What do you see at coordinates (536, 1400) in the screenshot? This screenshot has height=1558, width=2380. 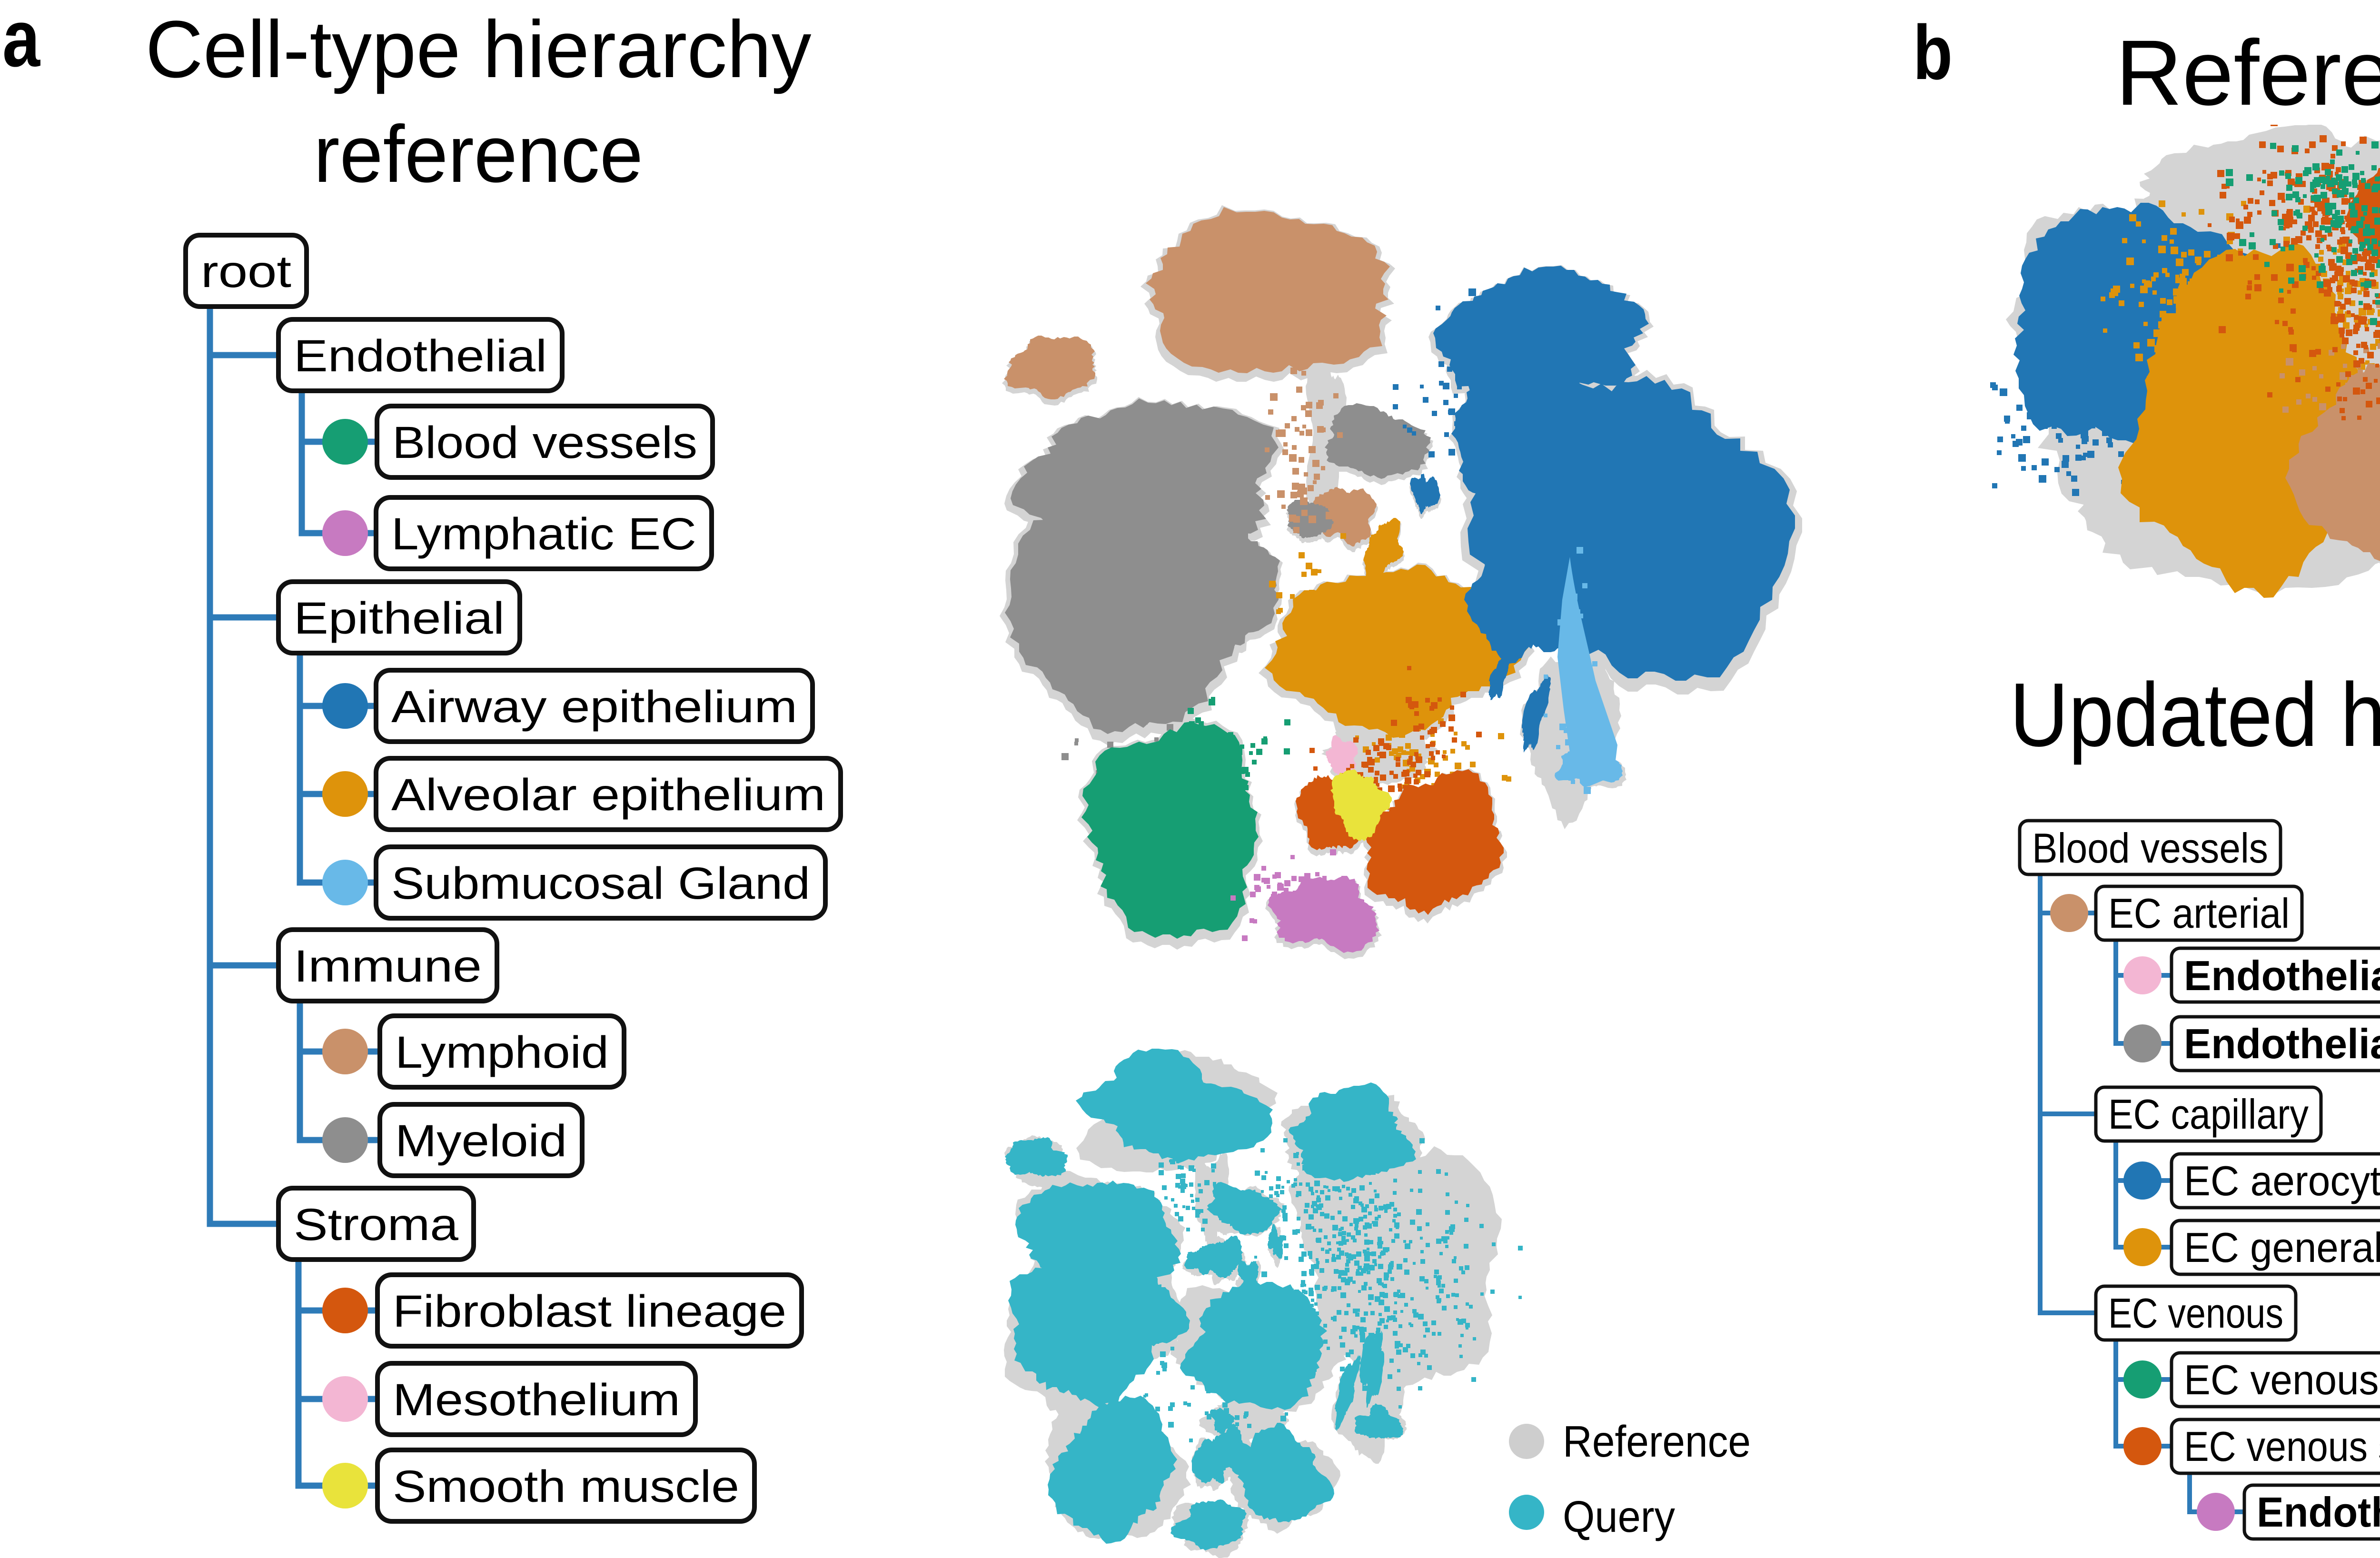 I see `svg-text: Mesothelium` at bounding box center [536, 1400].